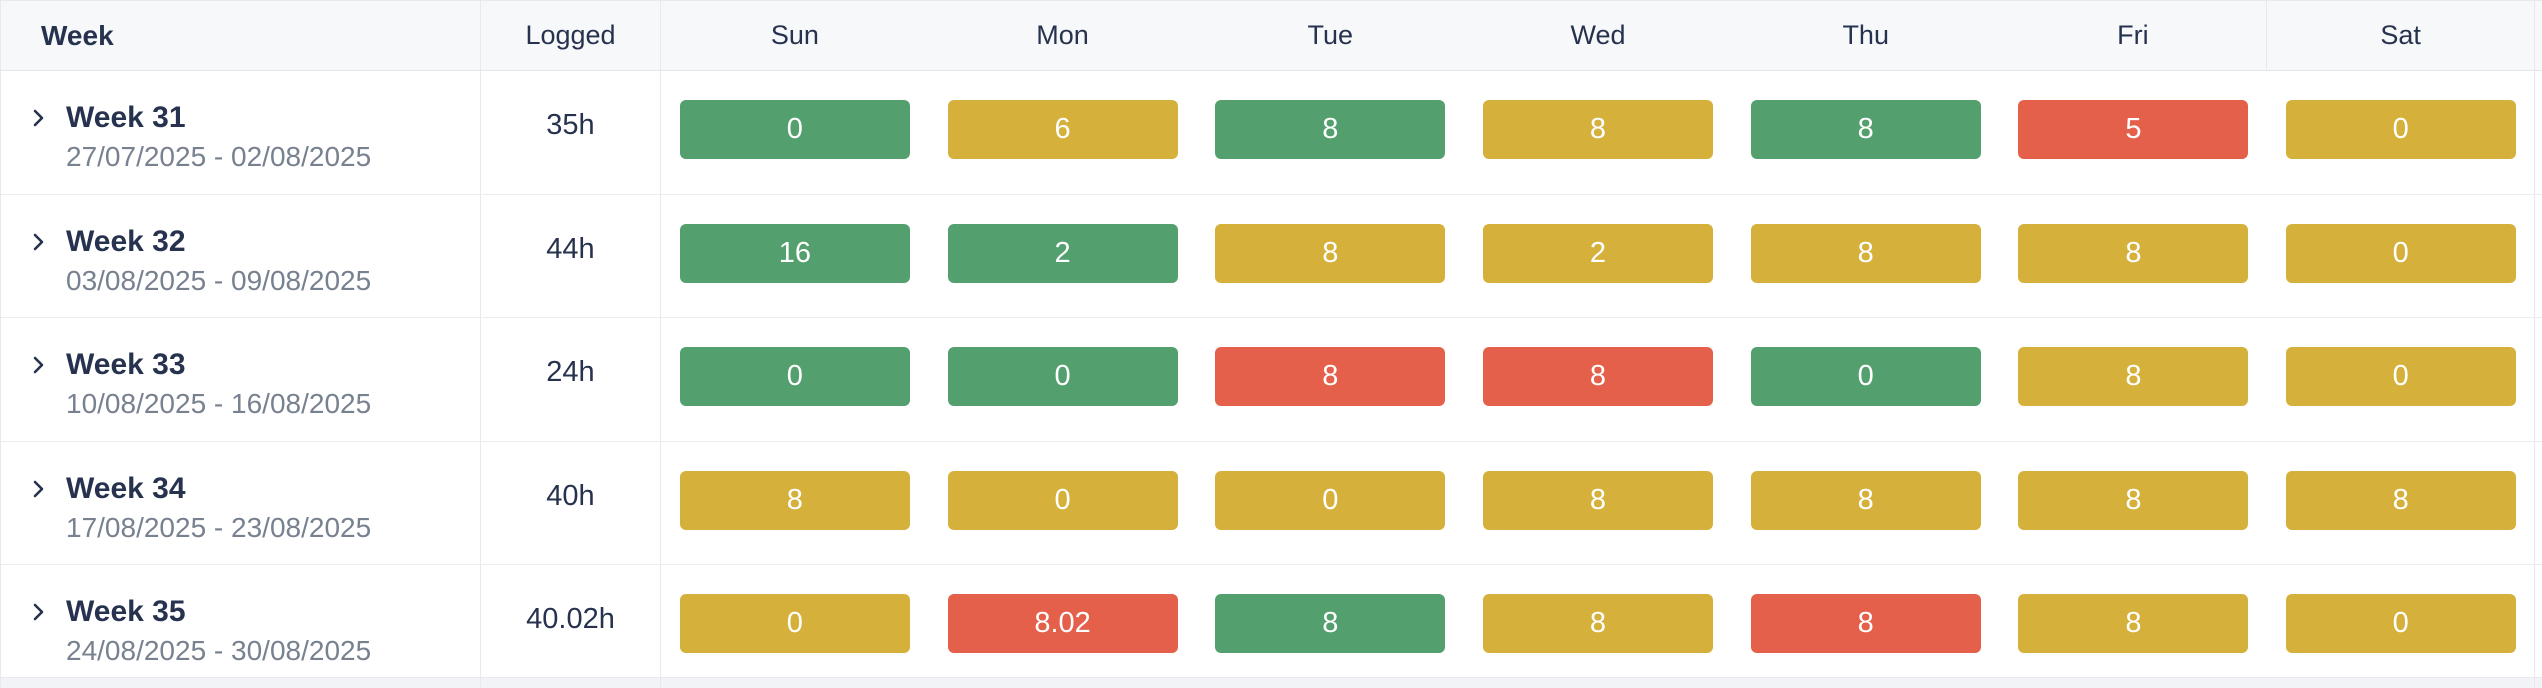  I want to click on day-cell-thu: 0, so click(1866, 379).